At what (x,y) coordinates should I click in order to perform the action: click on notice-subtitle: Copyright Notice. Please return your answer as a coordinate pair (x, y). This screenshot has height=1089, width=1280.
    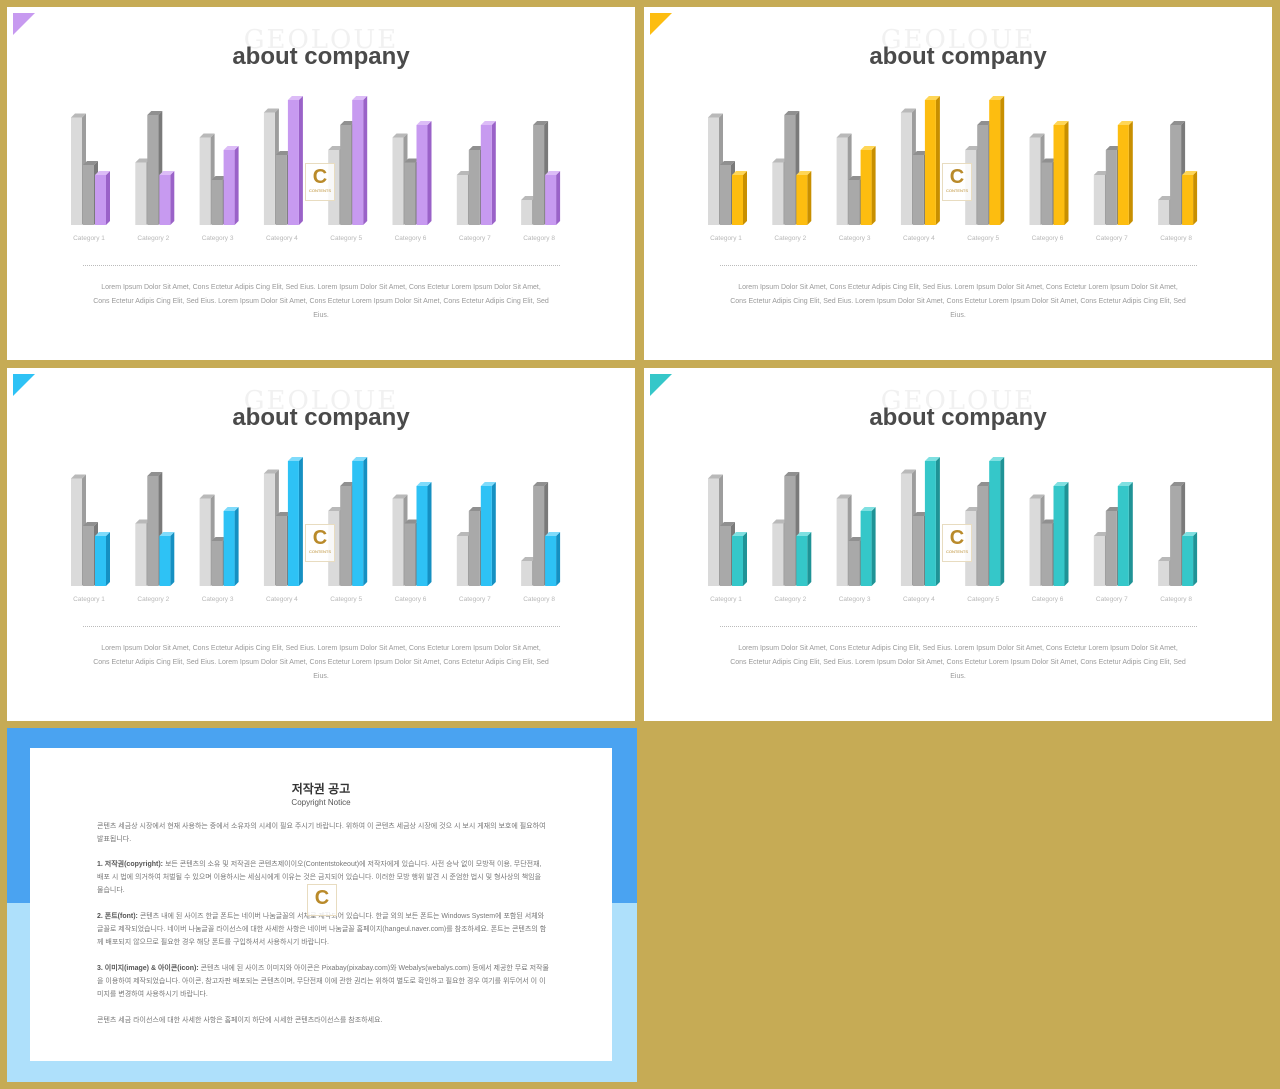
    Looking at the image, I should click on (321, 802).